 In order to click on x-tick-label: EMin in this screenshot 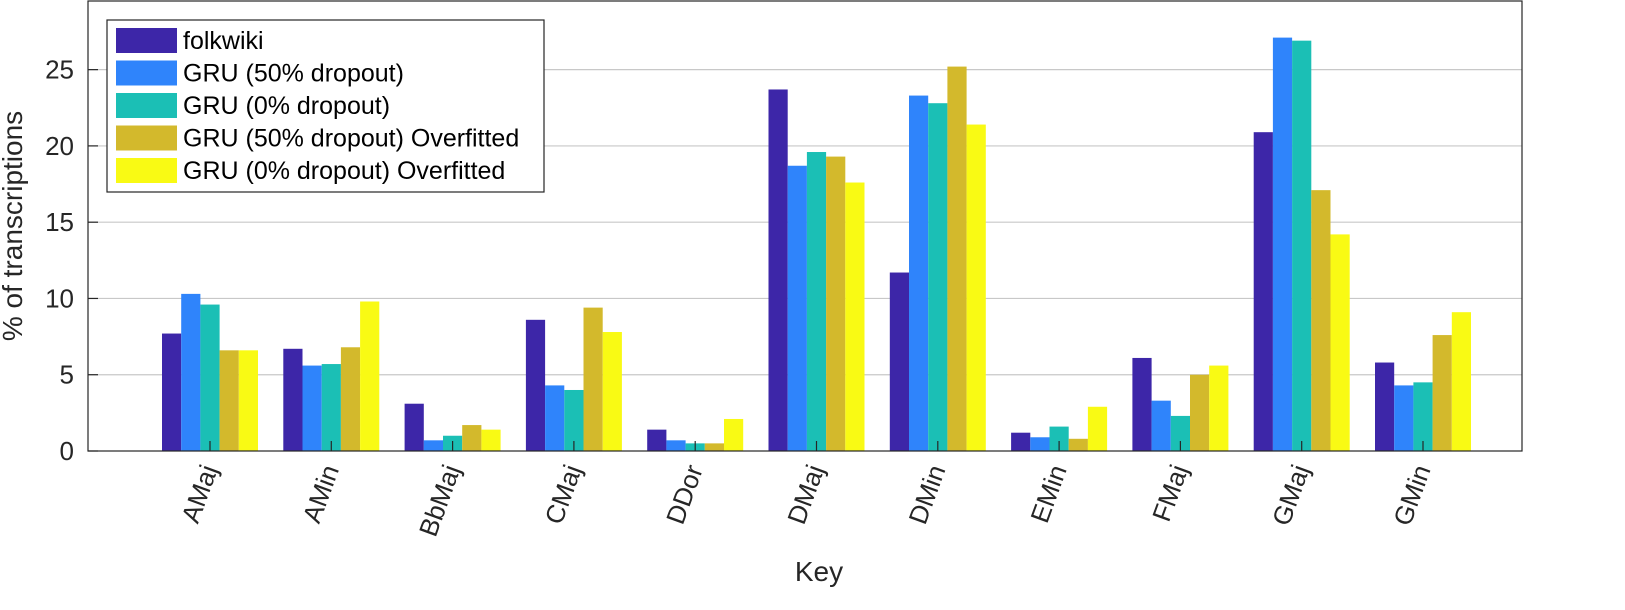, I will do `click(1048, 494)`.